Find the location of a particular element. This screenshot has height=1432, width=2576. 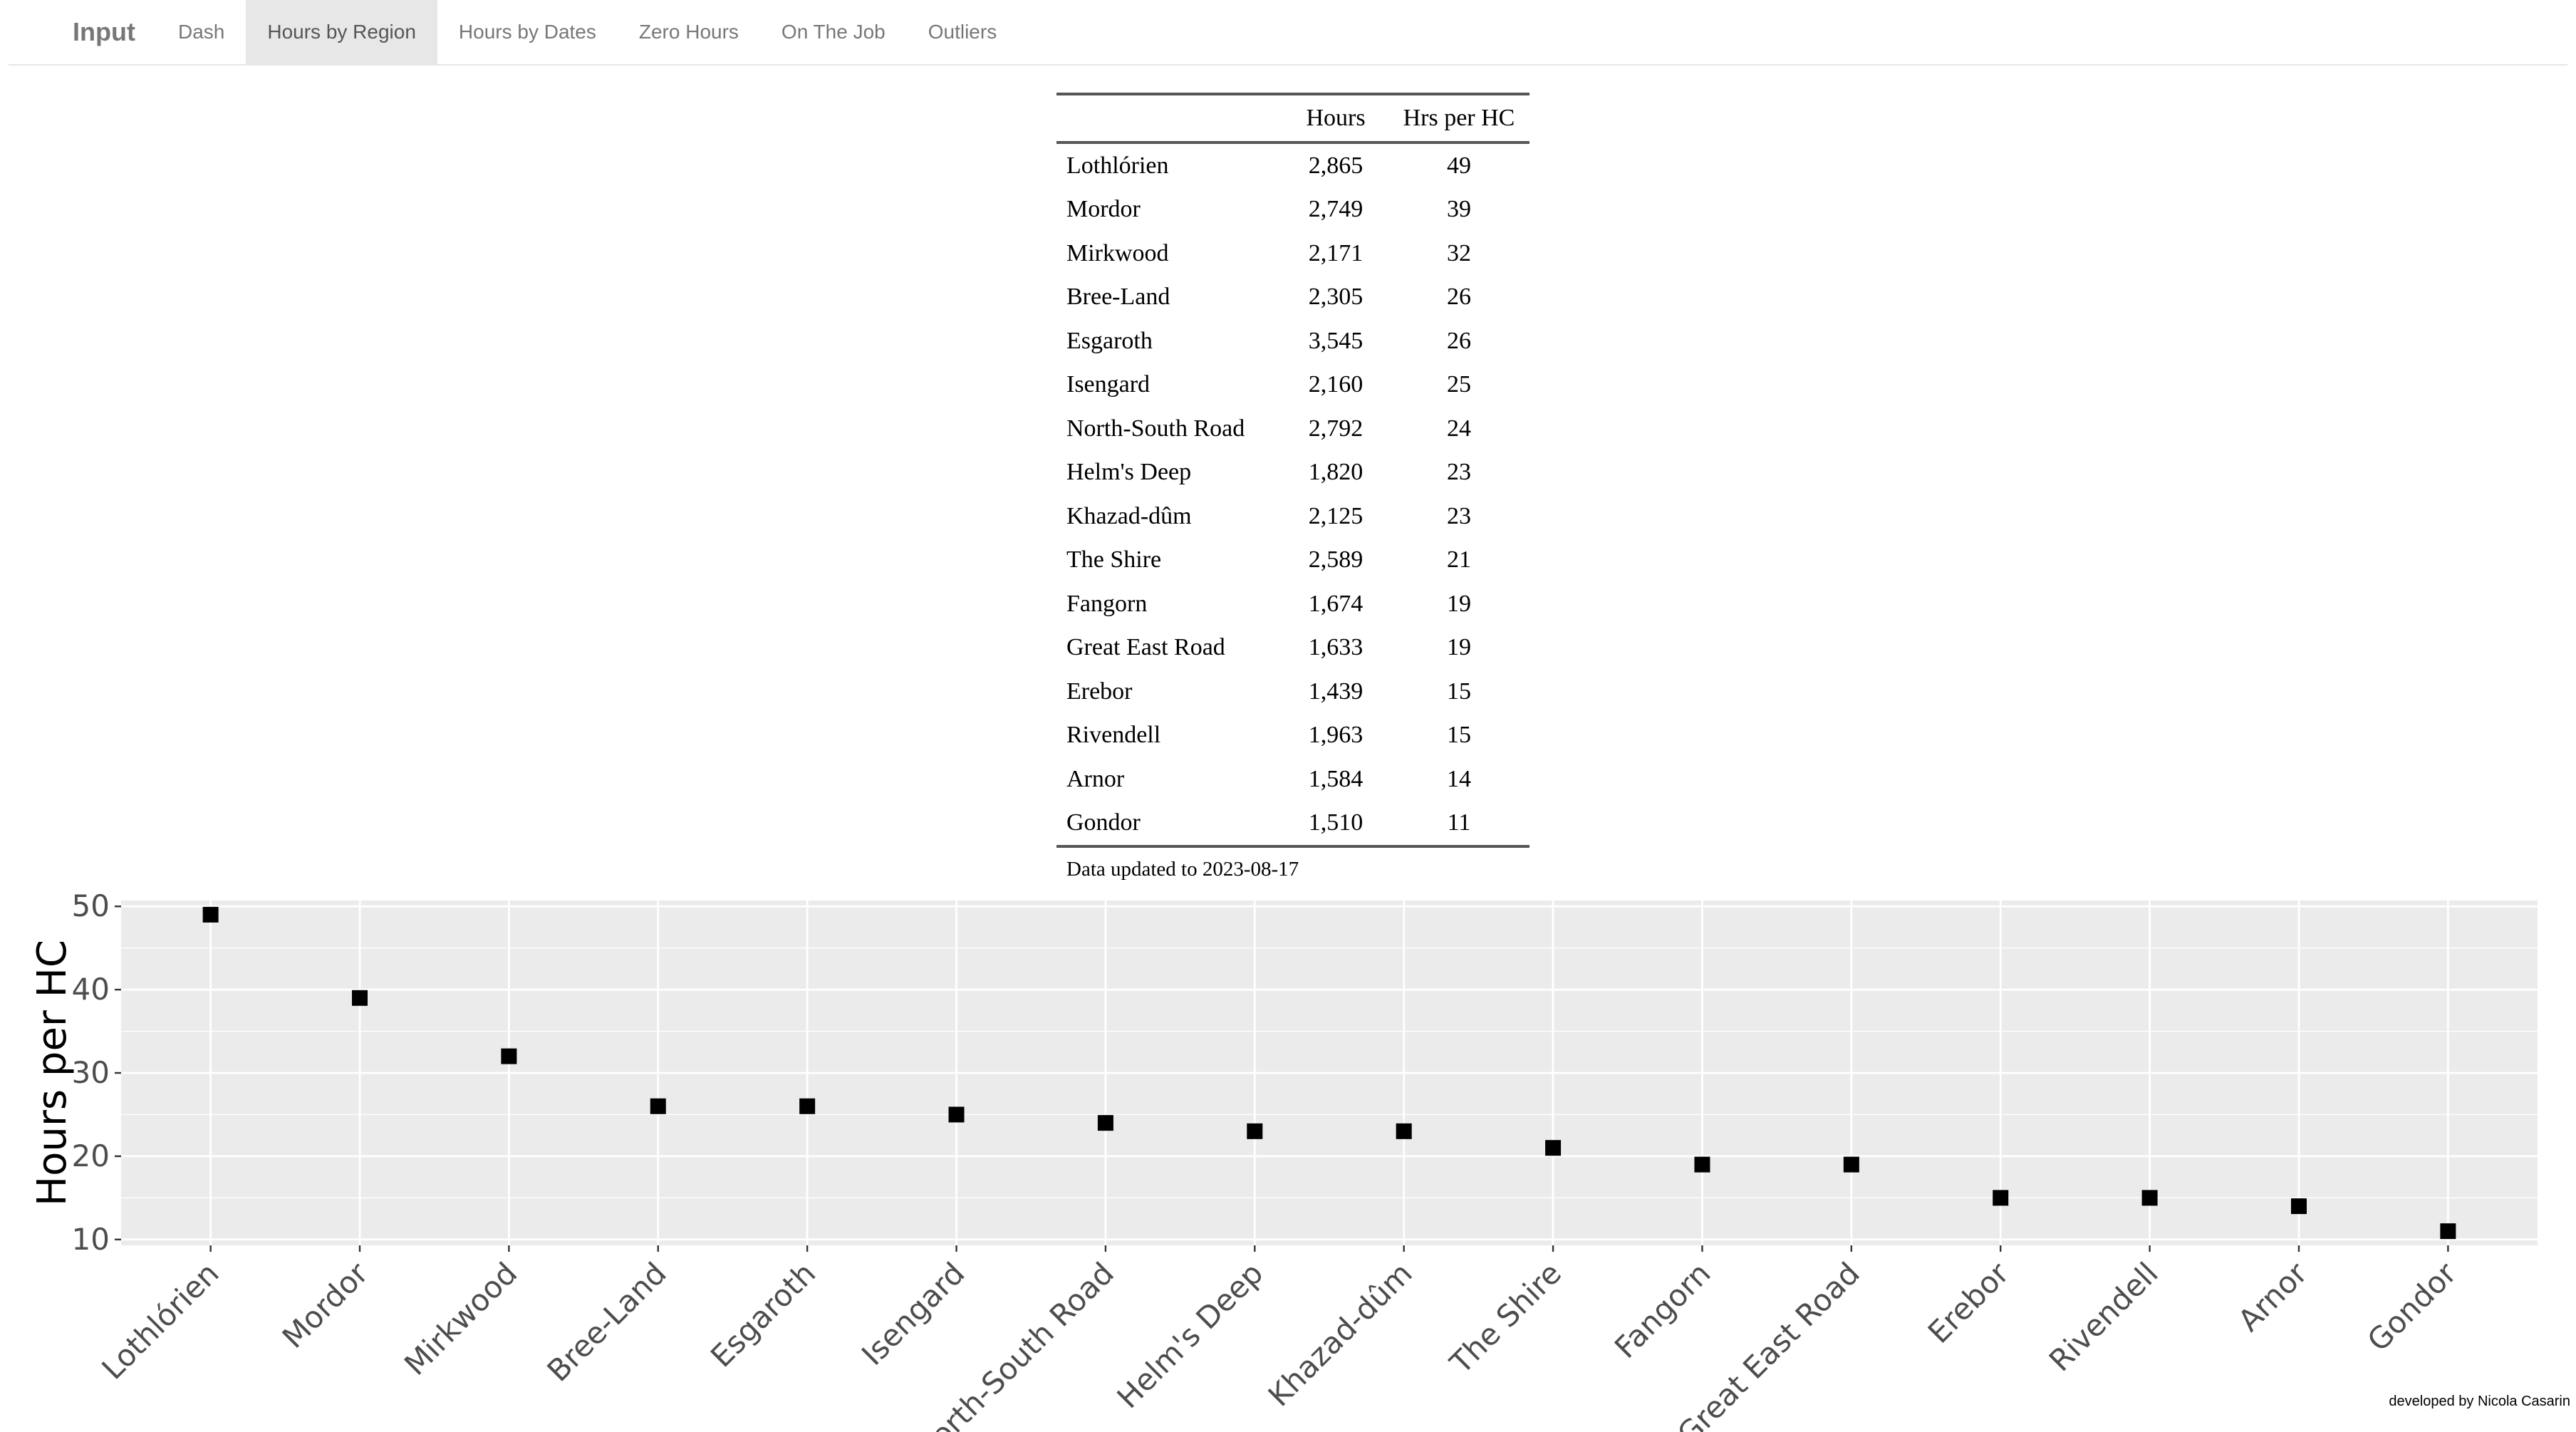

cell-hours: 1,633 is located at coordinates (1336, 647).